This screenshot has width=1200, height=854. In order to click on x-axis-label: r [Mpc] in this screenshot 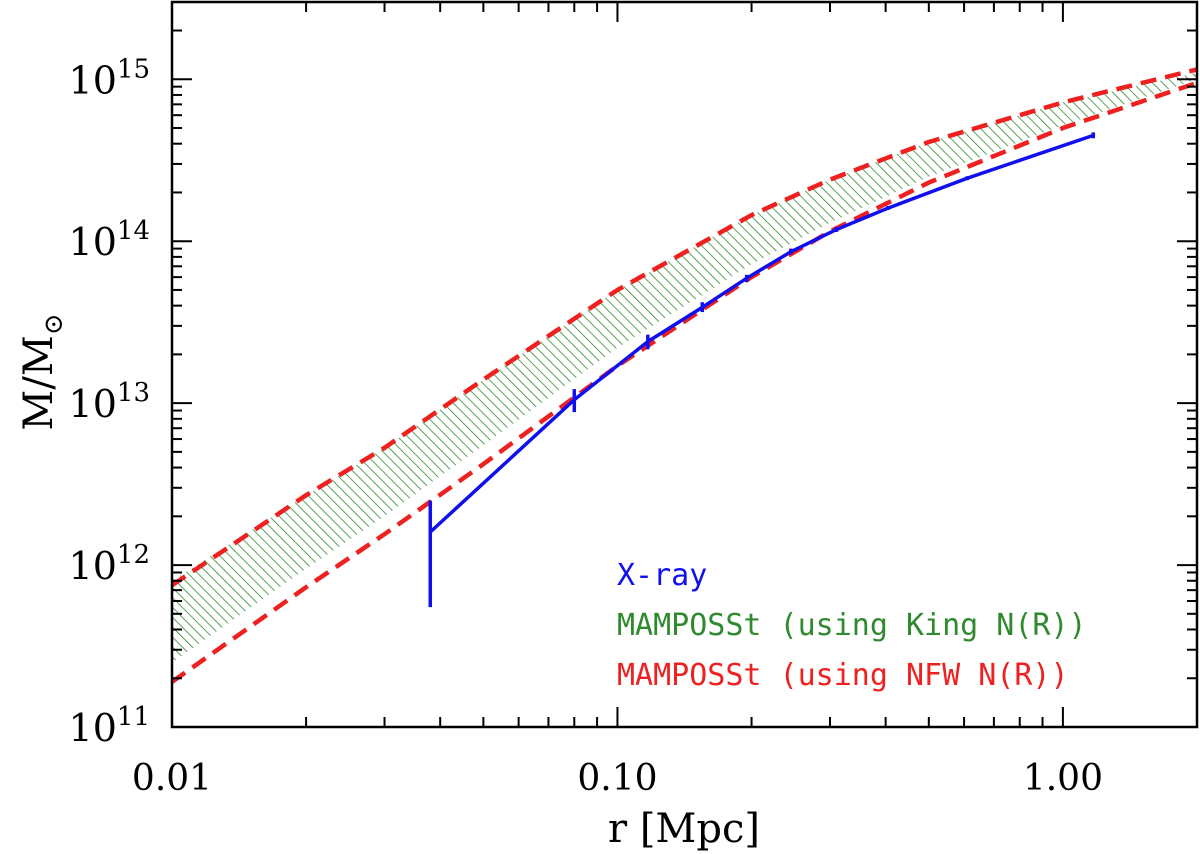, I will do `click(684, 829)`.